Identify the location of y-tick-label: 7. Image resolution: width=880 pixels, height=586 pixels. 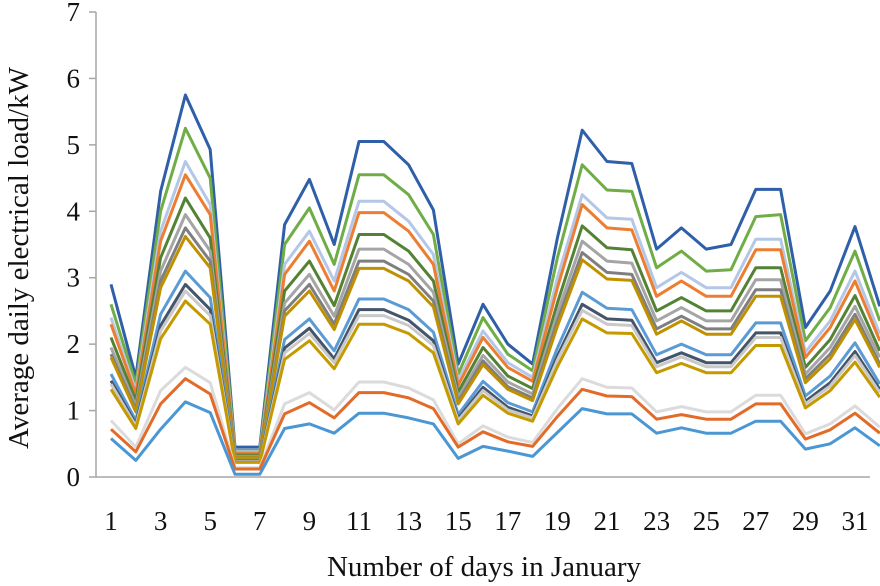
(74, 13).